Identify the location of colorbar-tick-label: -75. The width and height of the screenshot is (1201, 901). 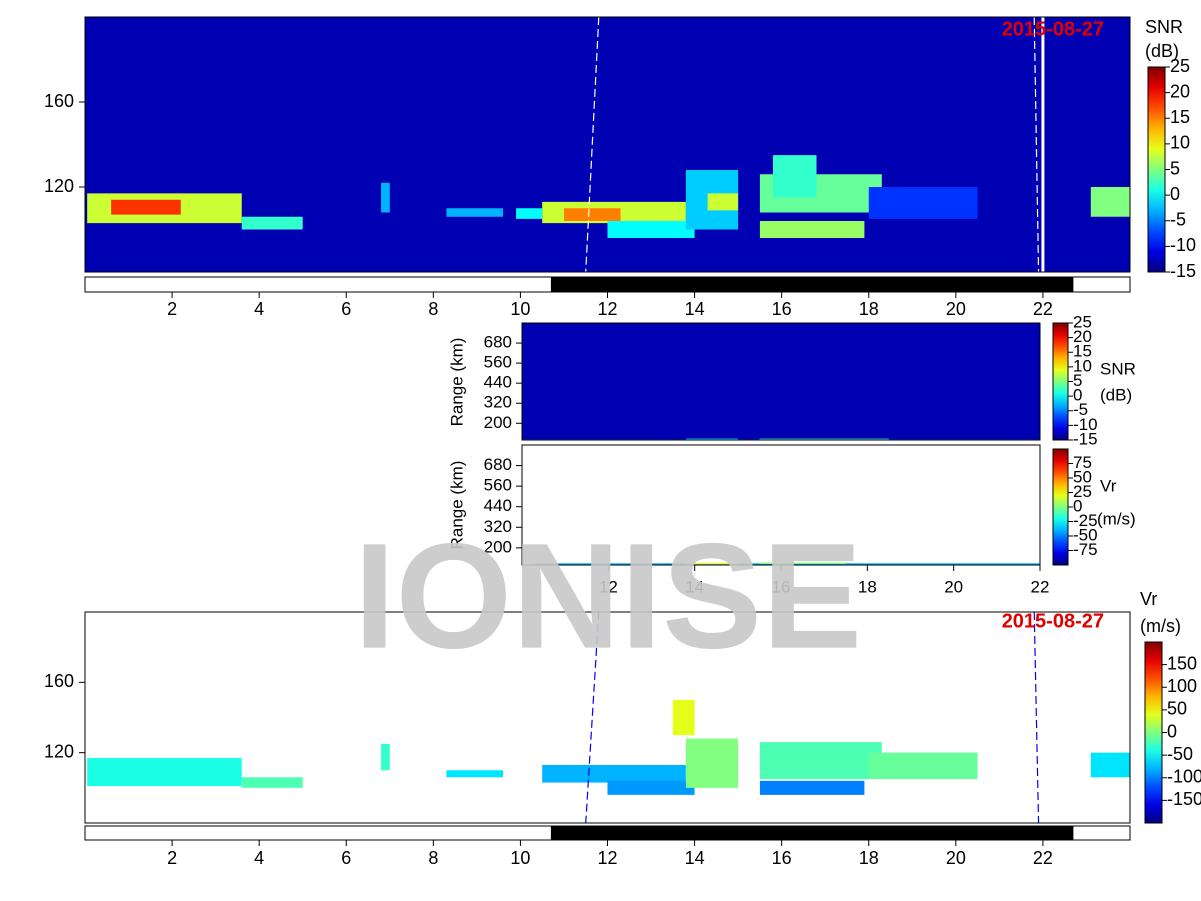
(1085, 549).